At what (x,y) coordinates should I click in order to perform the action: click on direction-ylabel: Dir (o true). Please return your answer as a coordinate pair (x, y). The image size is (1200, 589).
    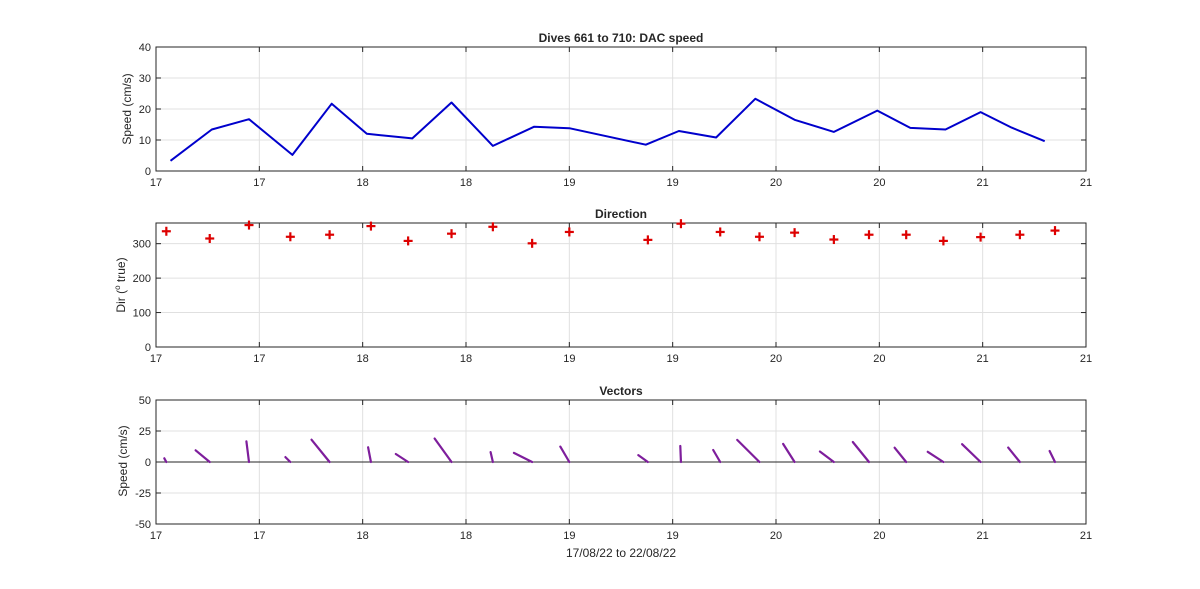
    Looking at the image, I should click on (120, 284).